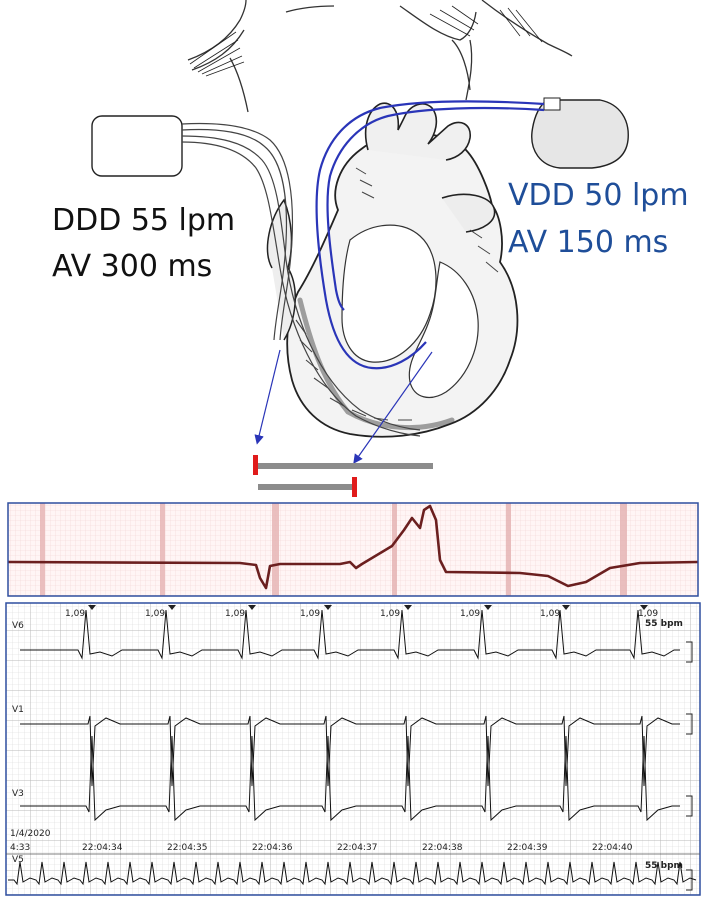 Image resolution: width=706 pixels, height=900 pixels. Describe the element at coordinates (552, 104) in the screenshot. I see `right-pacemaker-header` at that location.